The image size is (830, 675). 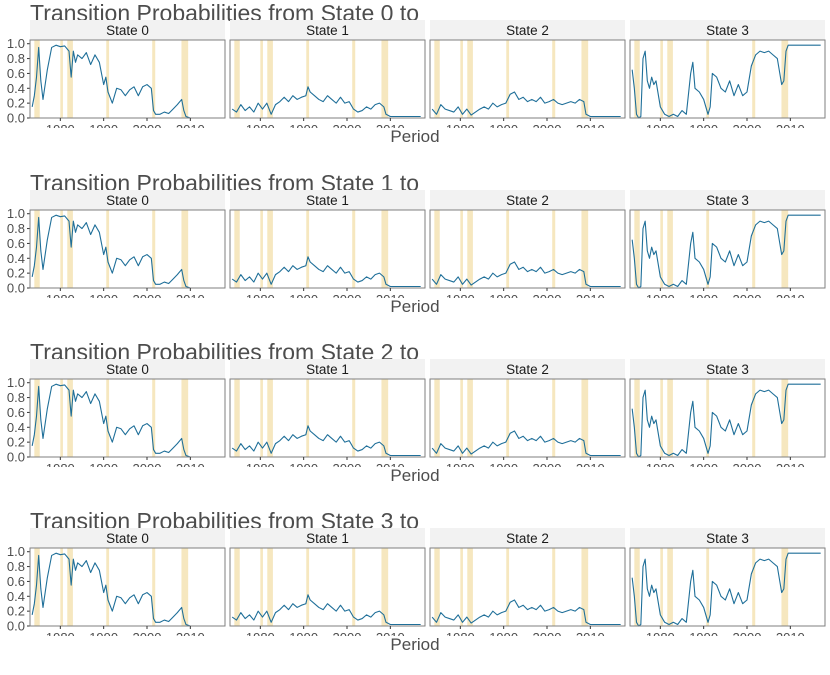 I want to click on panel-2-2: State 2 1980 1990 2000 2010, so click(x=527, y=413).